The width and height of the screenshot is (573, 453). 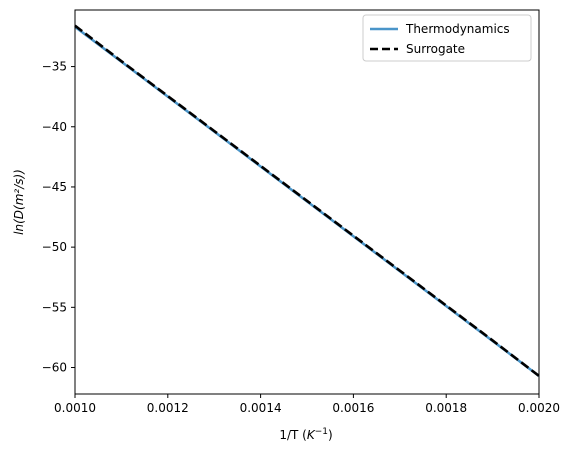 I want to click on legend-box, so click(x=447, y=38).